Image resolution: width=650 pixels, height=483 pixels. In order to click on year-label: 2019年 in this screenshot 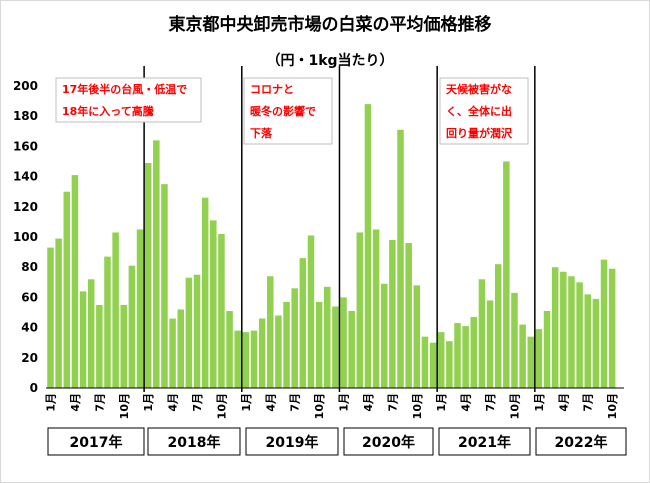, I will do `click(292, 442)`.